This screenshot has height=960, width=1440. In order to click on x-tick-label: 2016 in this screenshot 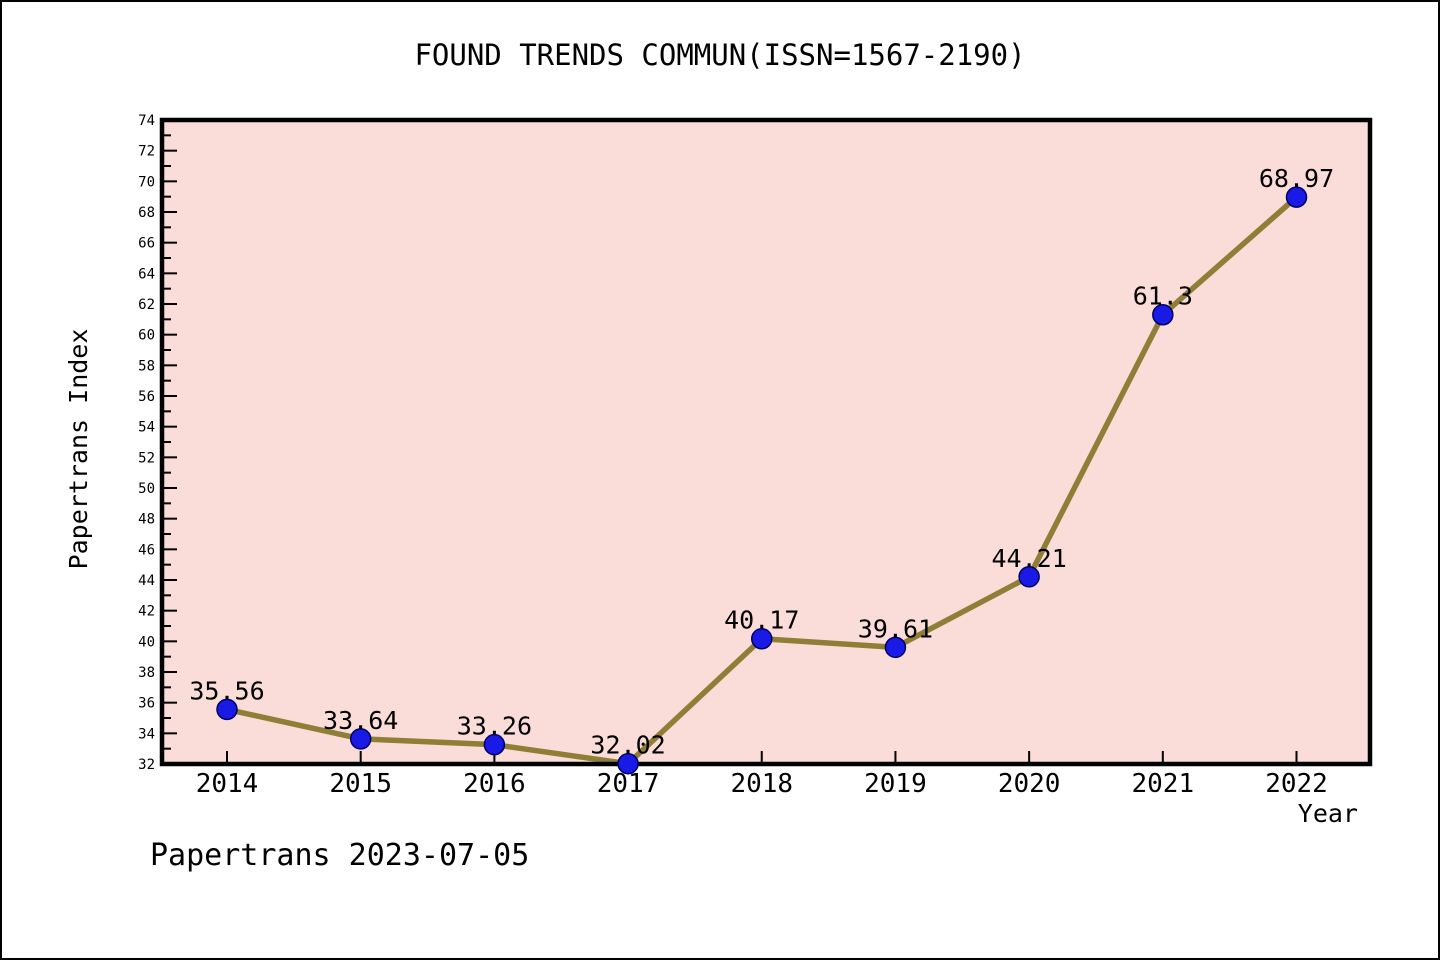, I will do `click(494, 784)`.